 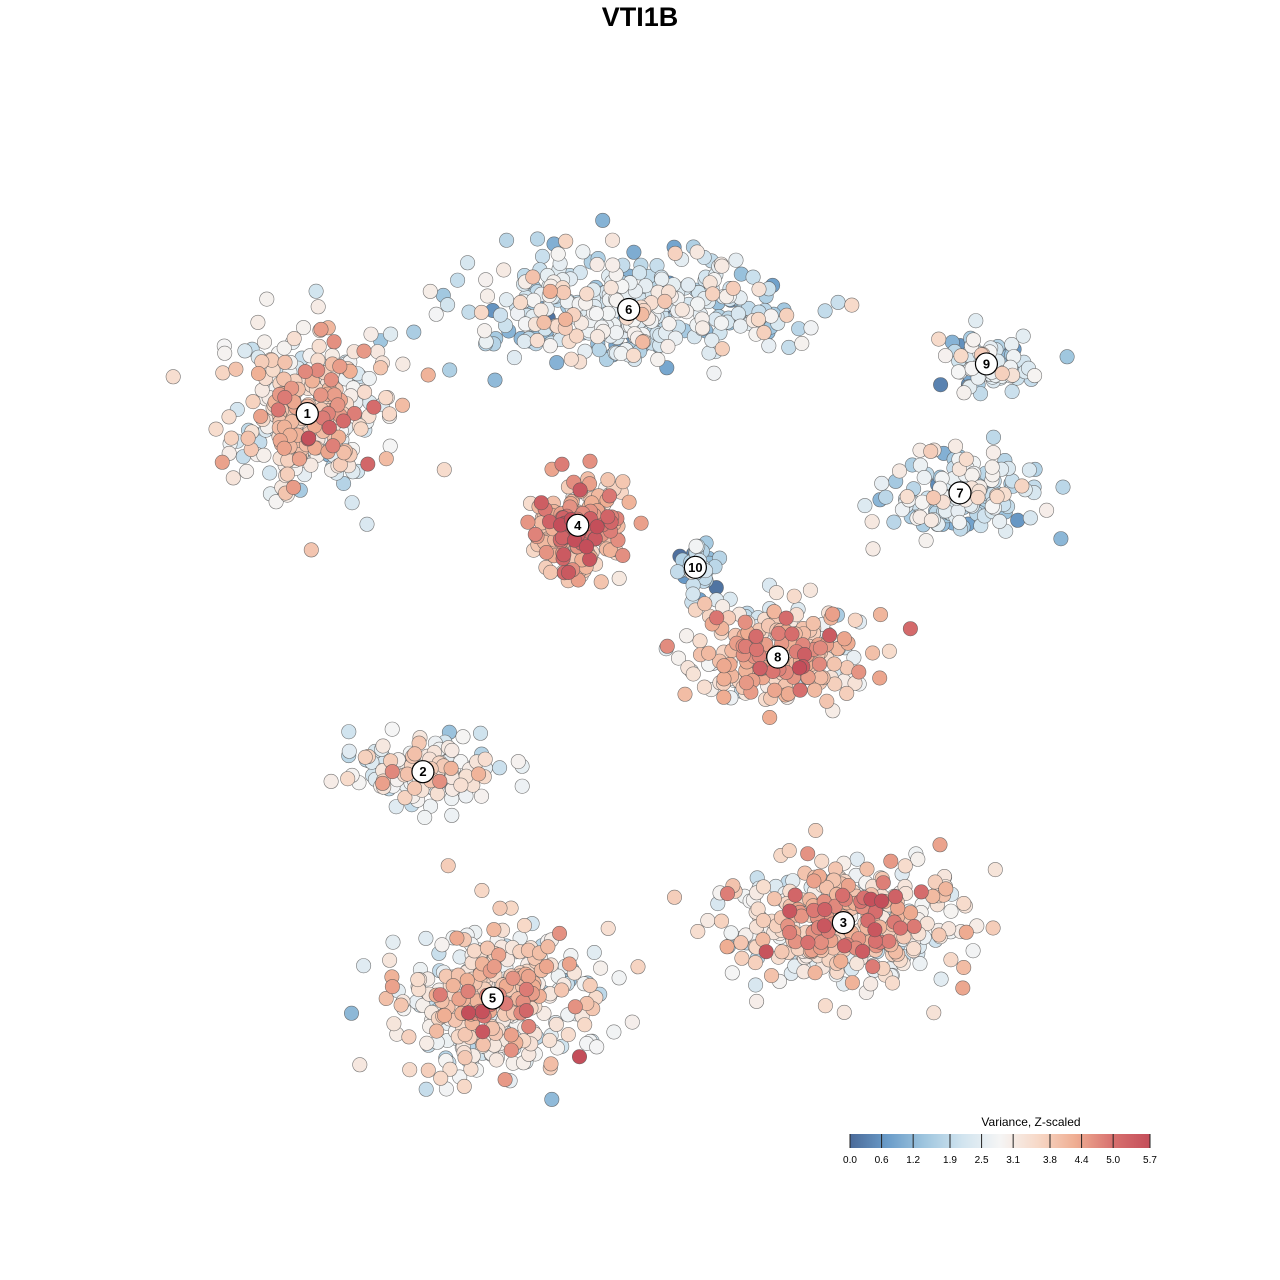 What do you see at coordinates (778, 657) in the screenshot?
I see `cluster-label-badge` at bounding box center [778, 657].